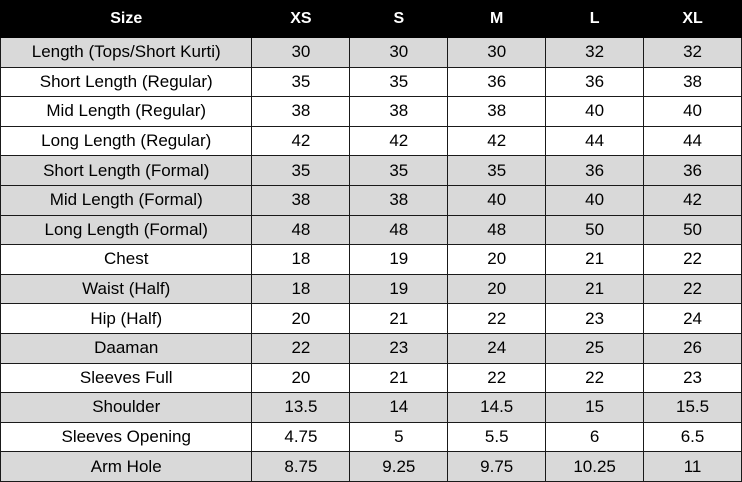 The width and height of the screenshot is (742, 482). What do you see at coordinates (595, 407) in the screenshot?
I see `measurement-value: 15` at bounding box center [595, 407].